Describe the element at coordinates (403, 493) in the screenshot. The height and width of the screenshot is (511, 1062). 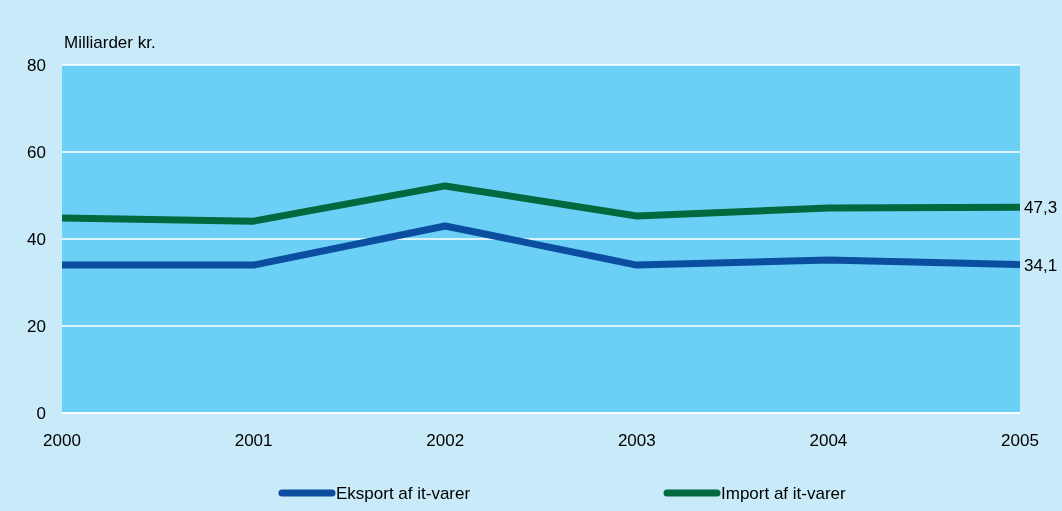
I see `legend-label: Eksport af it-varer` at that location.